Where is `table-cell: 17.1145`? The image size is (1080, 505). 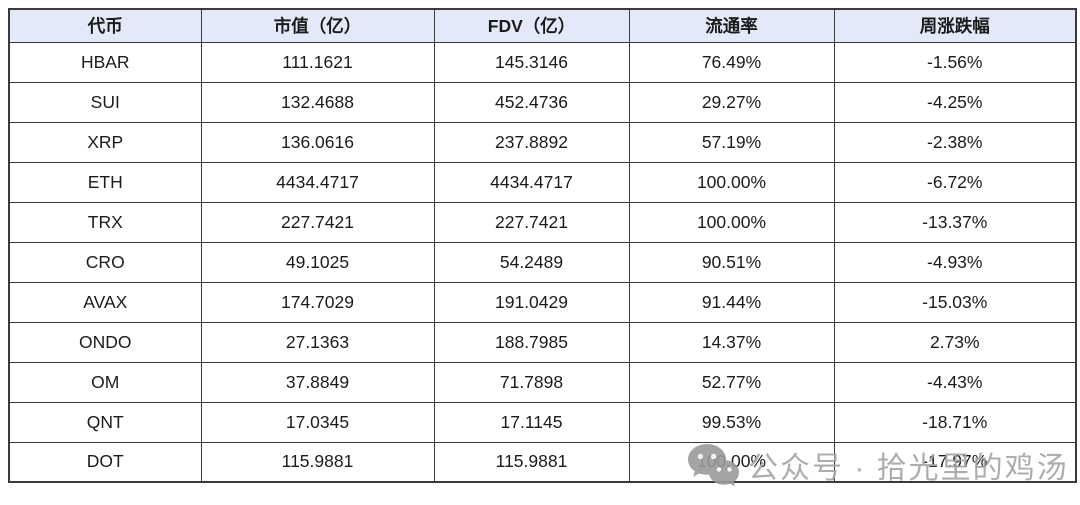 table-cell: 17.1145 is located at coordinates (531, 422).